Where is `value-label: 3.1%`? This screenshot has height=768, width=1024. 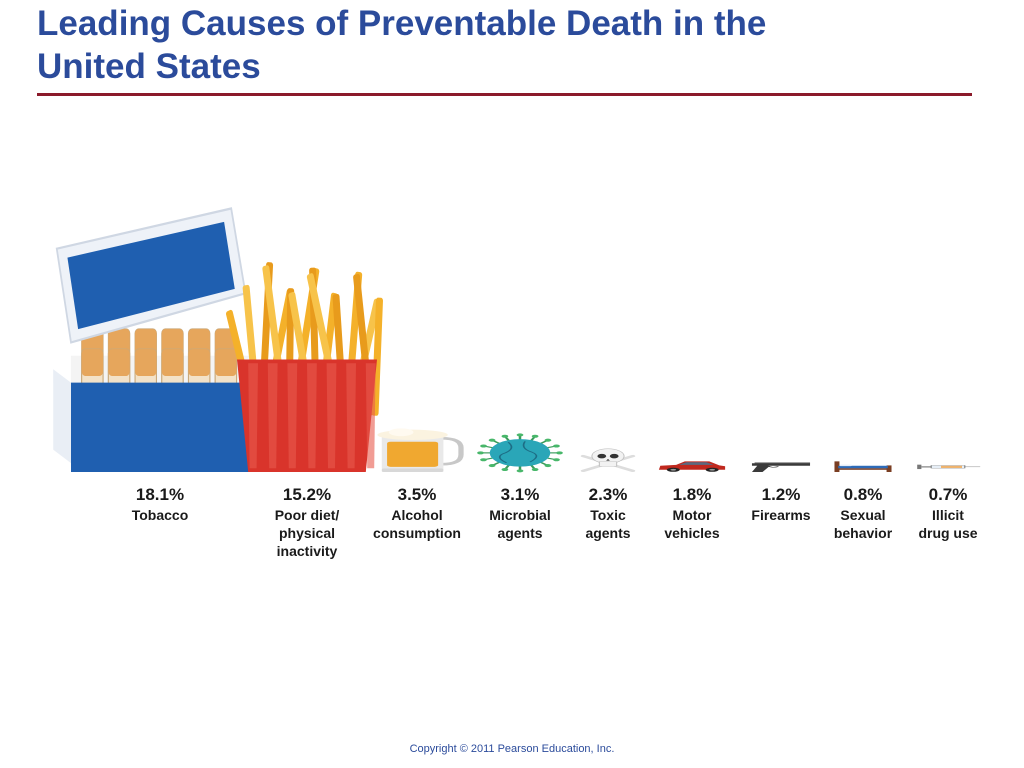 value-label: 3.1% is located at coordinates (520, 494).